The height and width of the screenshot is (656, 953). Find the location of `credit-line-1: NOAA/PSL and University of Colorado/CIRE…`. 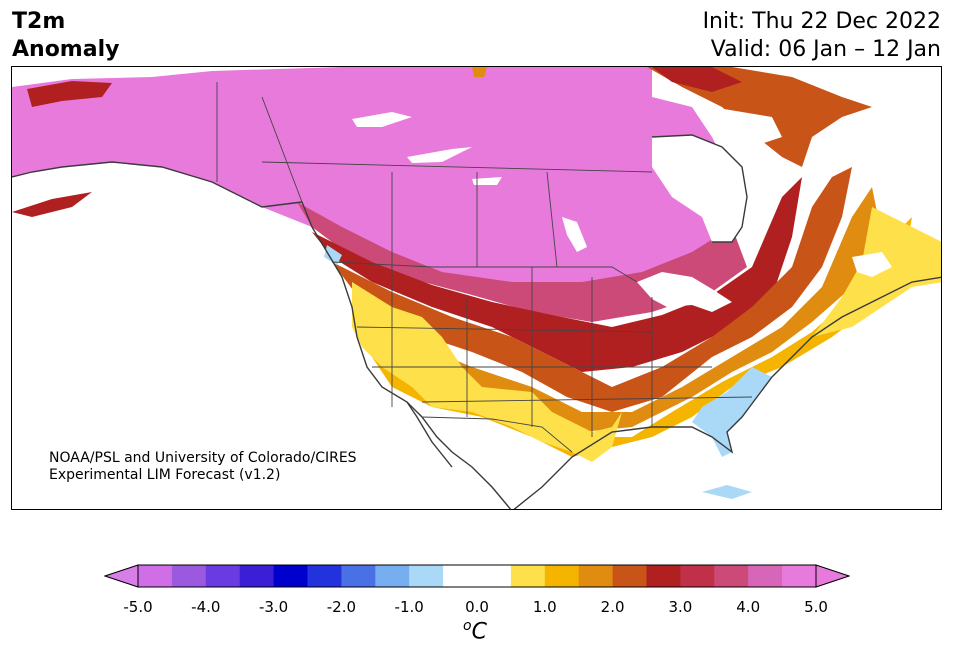

credit-line-1: NOAA/PSL and University of Colorado/CIRE… is located at coordinates (203, 458).